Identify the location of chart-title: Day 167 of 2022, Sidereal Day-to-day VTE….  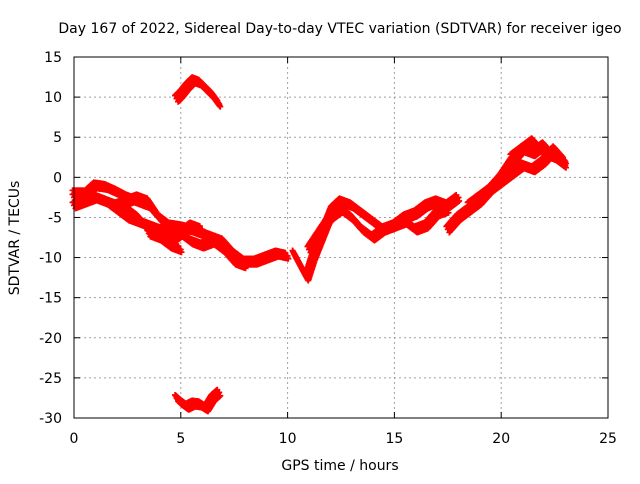
(339, 29).